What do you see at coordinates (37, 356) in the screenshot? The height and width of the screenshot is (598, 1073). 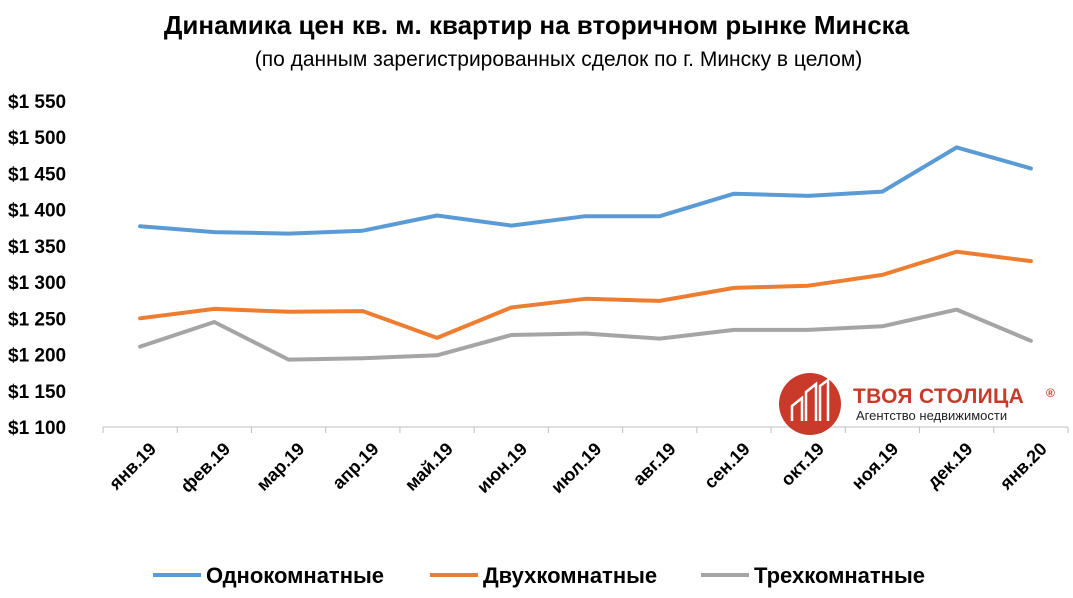 I see `y-tick-label: $1 200` at bounding box center [37, 356].